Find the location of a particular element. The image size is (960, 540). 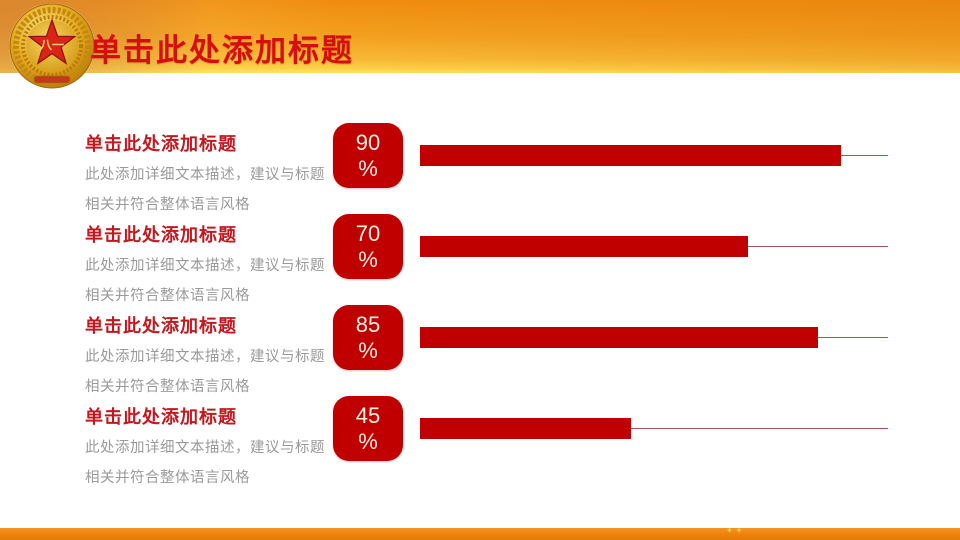

red-star-icon is located at coordinates (52, 41).